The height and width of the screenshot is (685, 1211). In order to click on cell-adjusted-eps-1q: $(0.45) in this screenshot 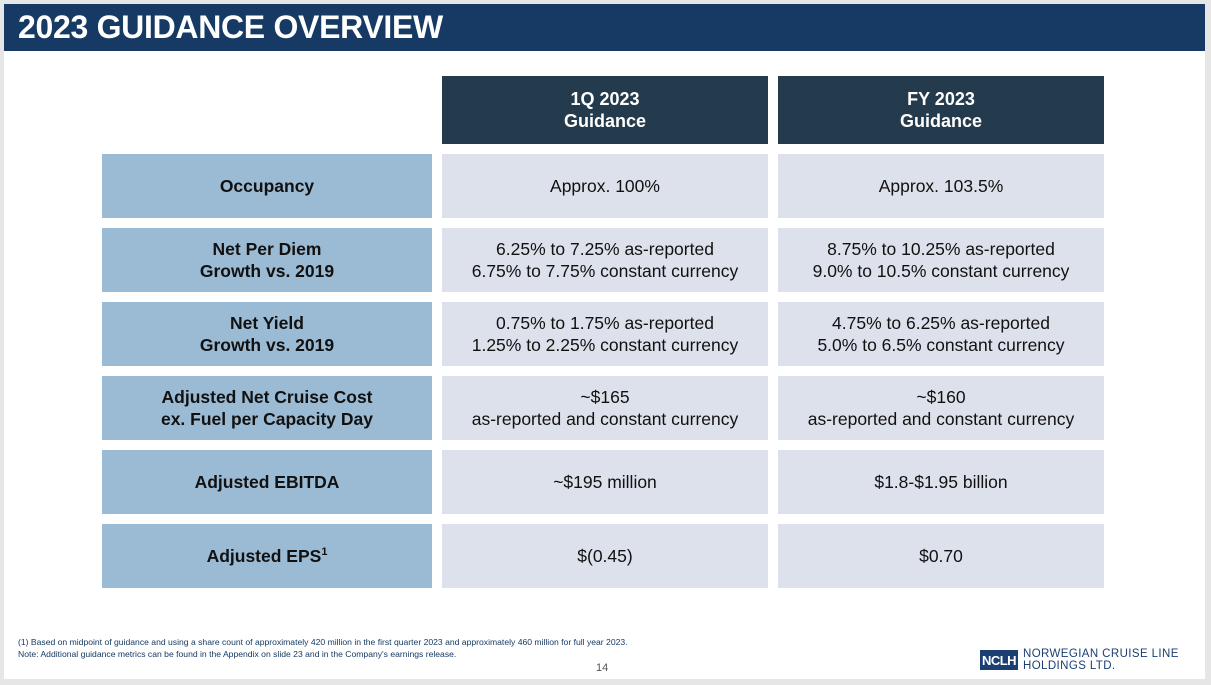, I will do `click(605, 556)`.